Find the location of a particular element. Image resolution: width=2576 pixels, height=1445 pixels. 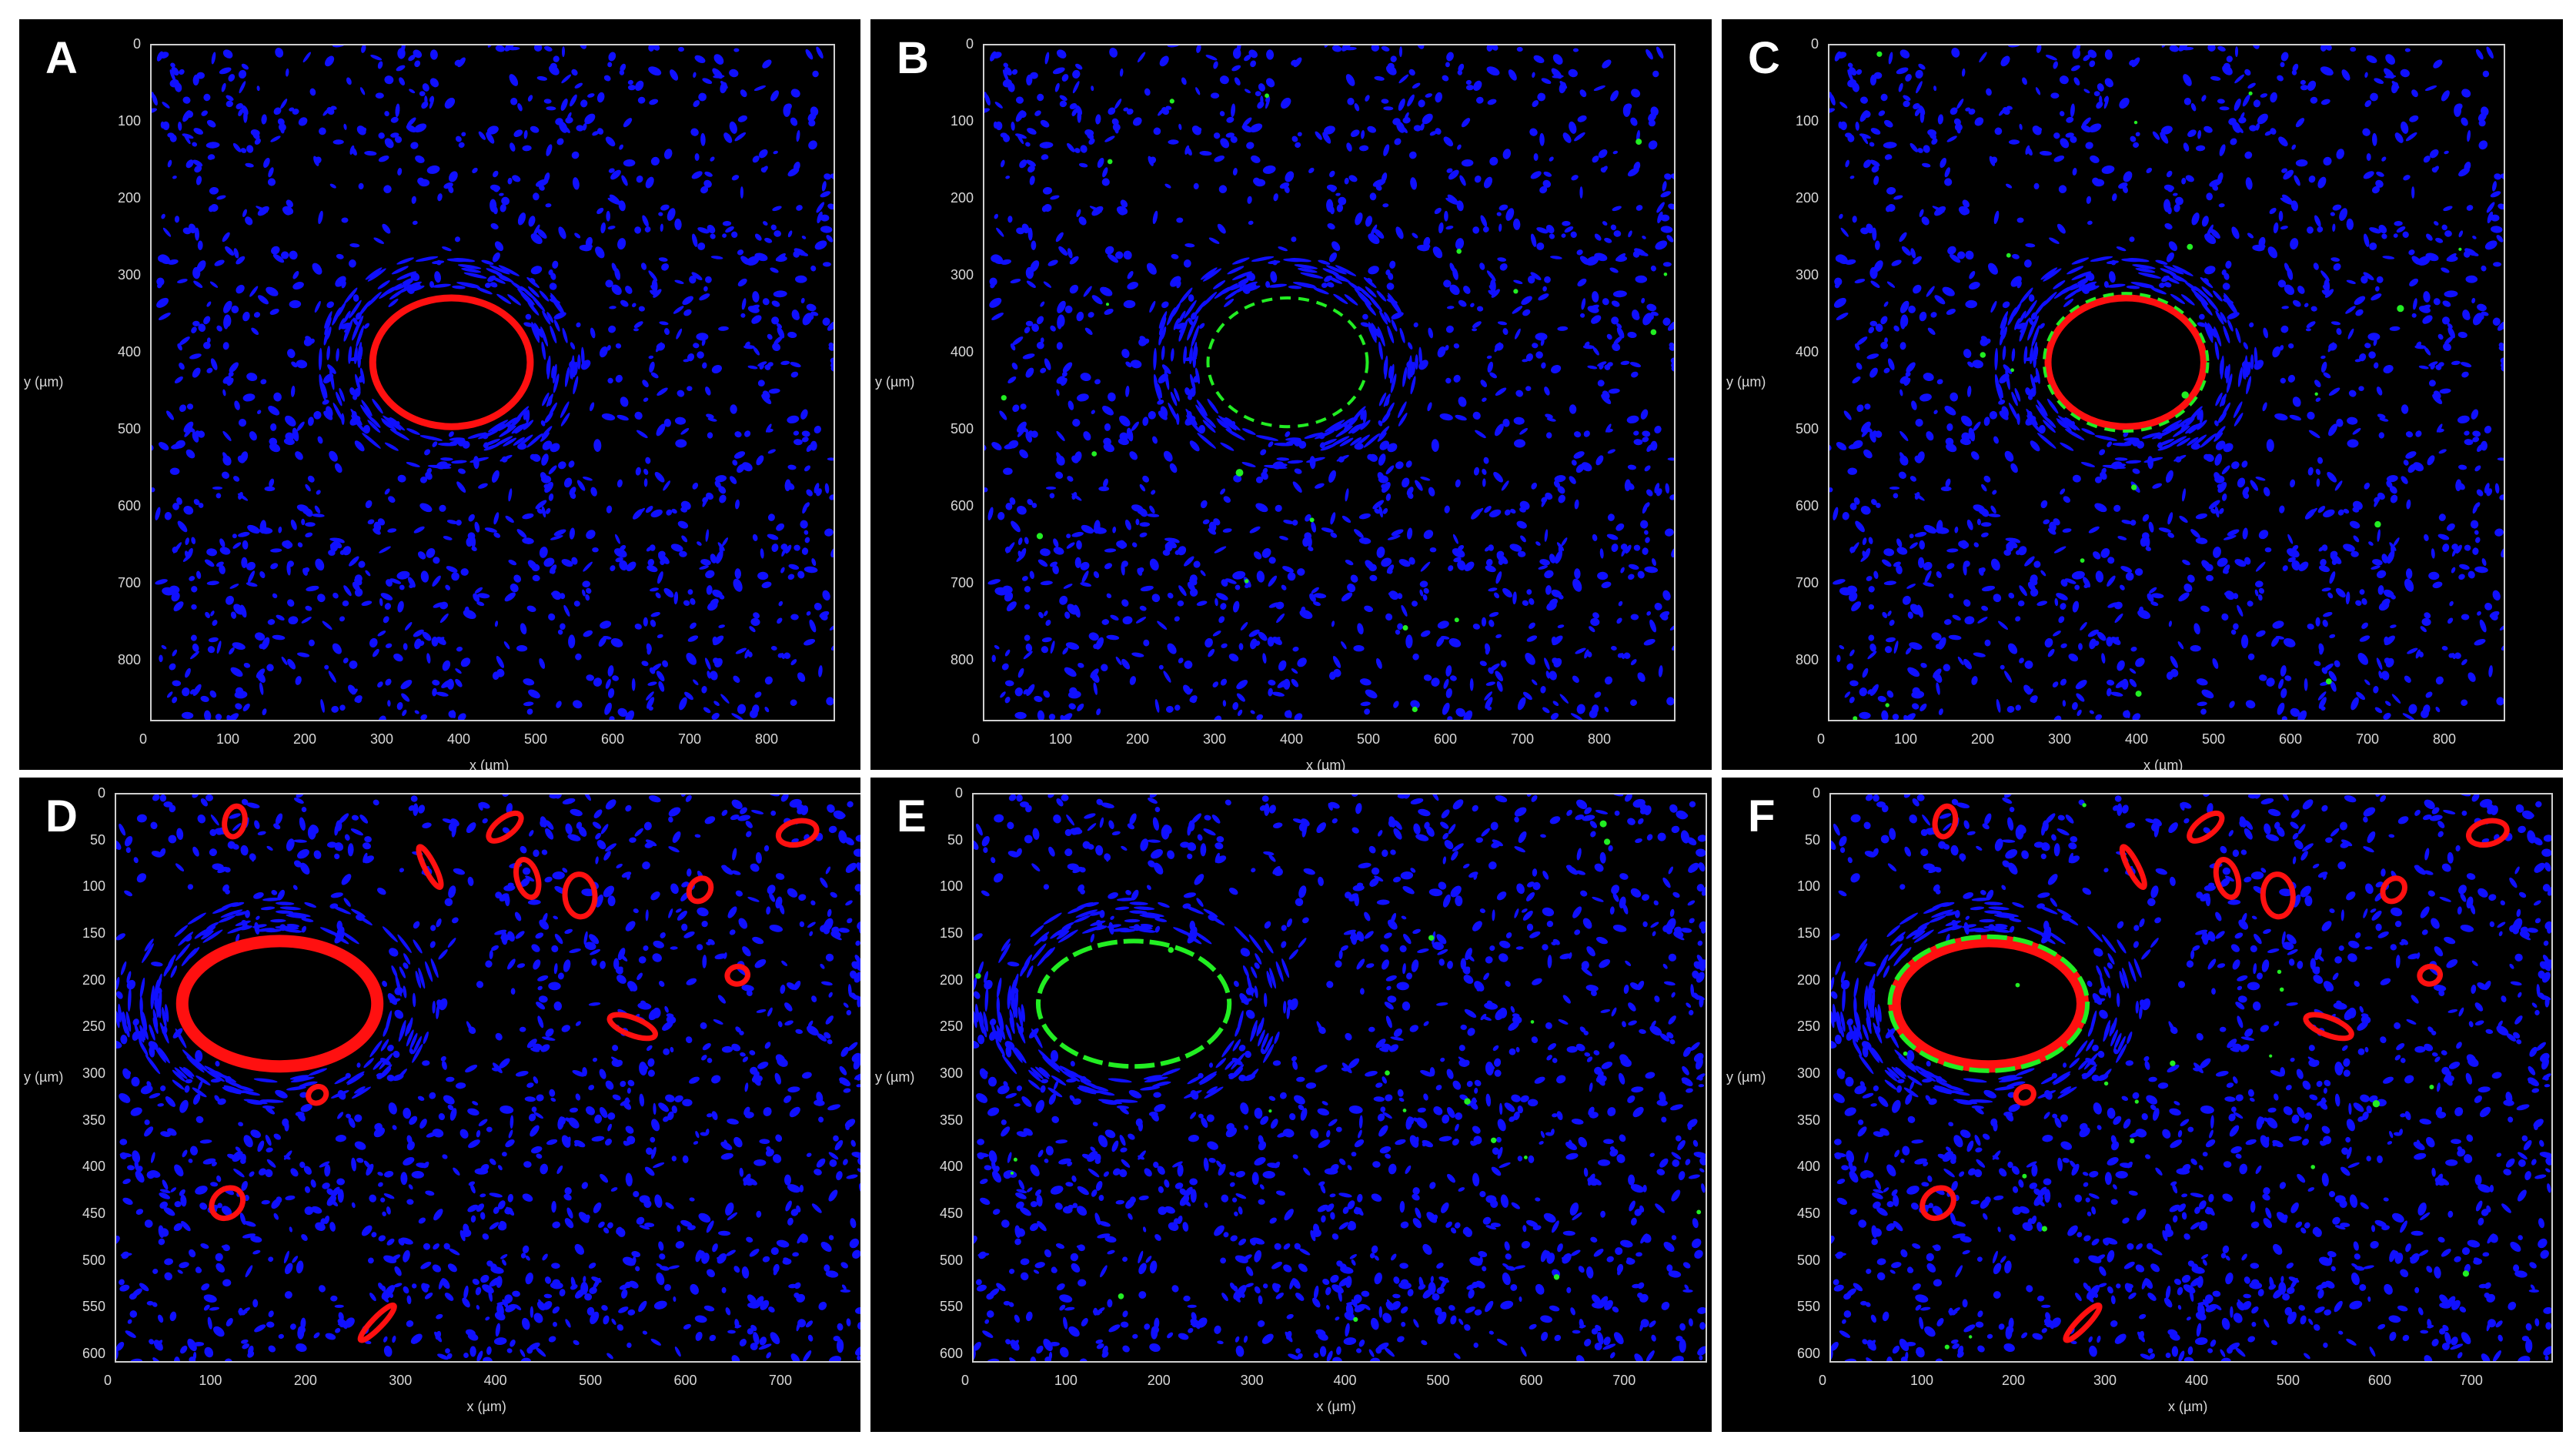

red-stain is located at coordinates (452, 362).